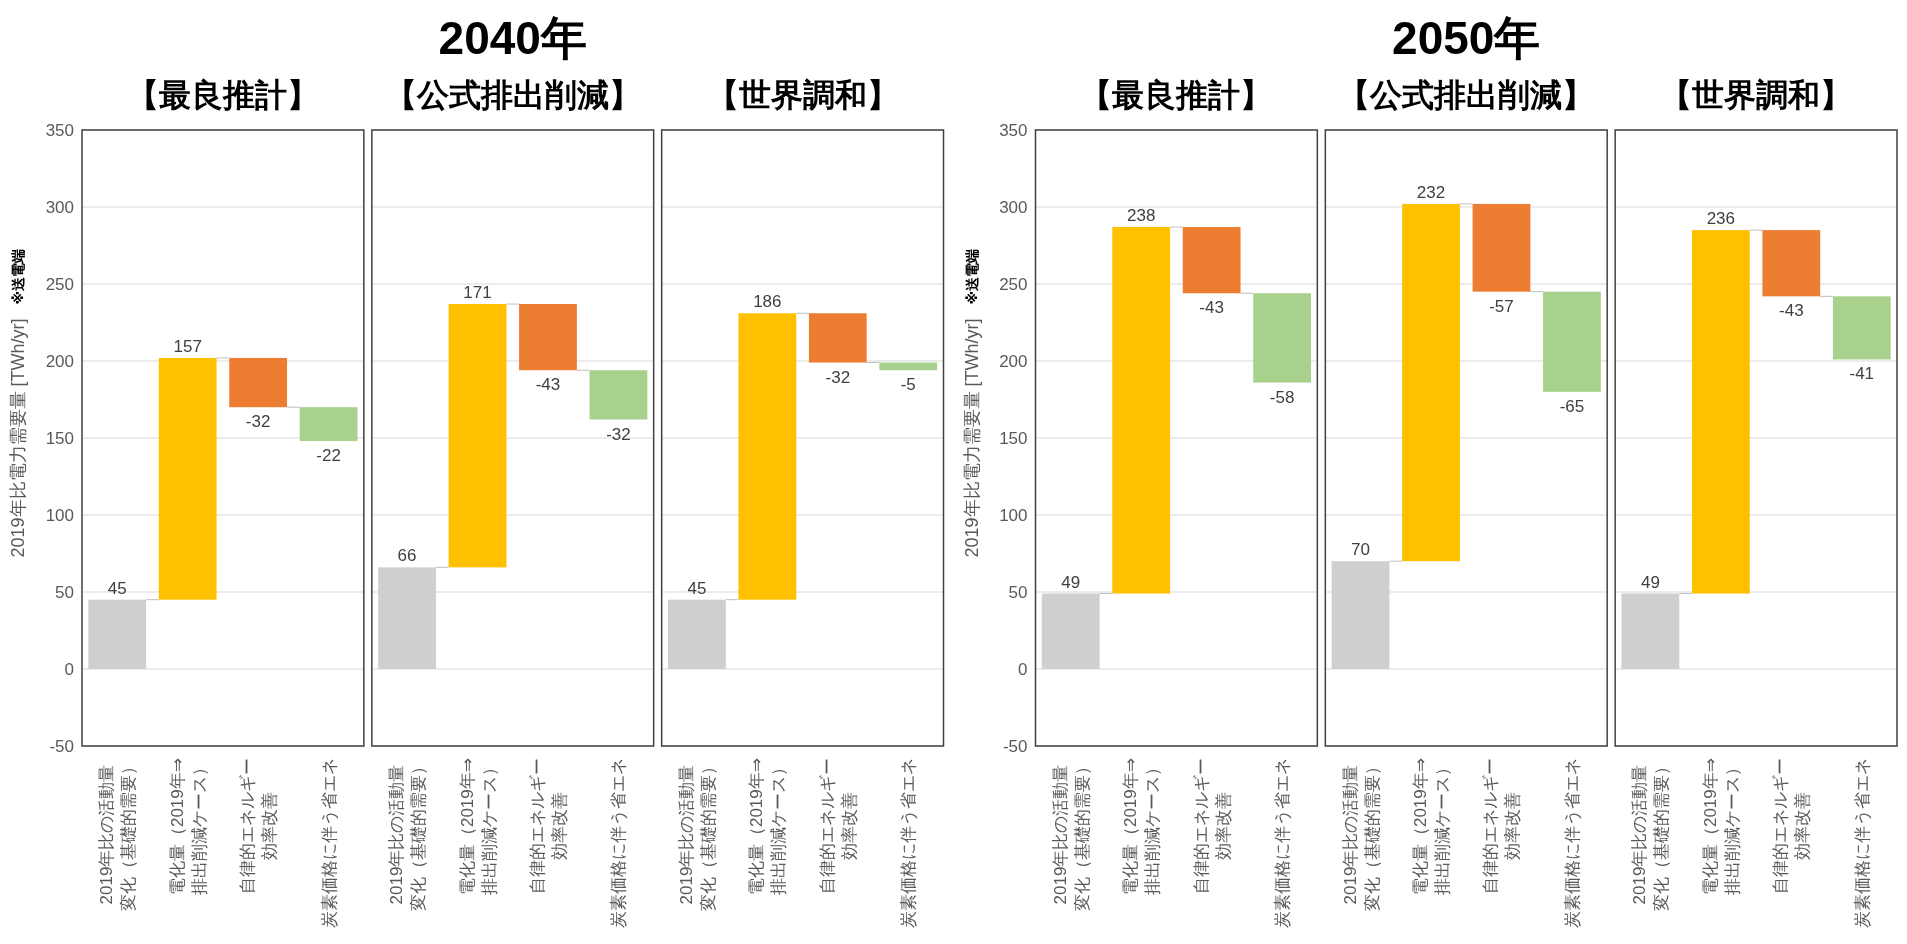 This screenshot has height=944, width=1907. Describe the element at coordinates (1466, 38) in the screenshot. I see `chart-title: 2050年` at that location.